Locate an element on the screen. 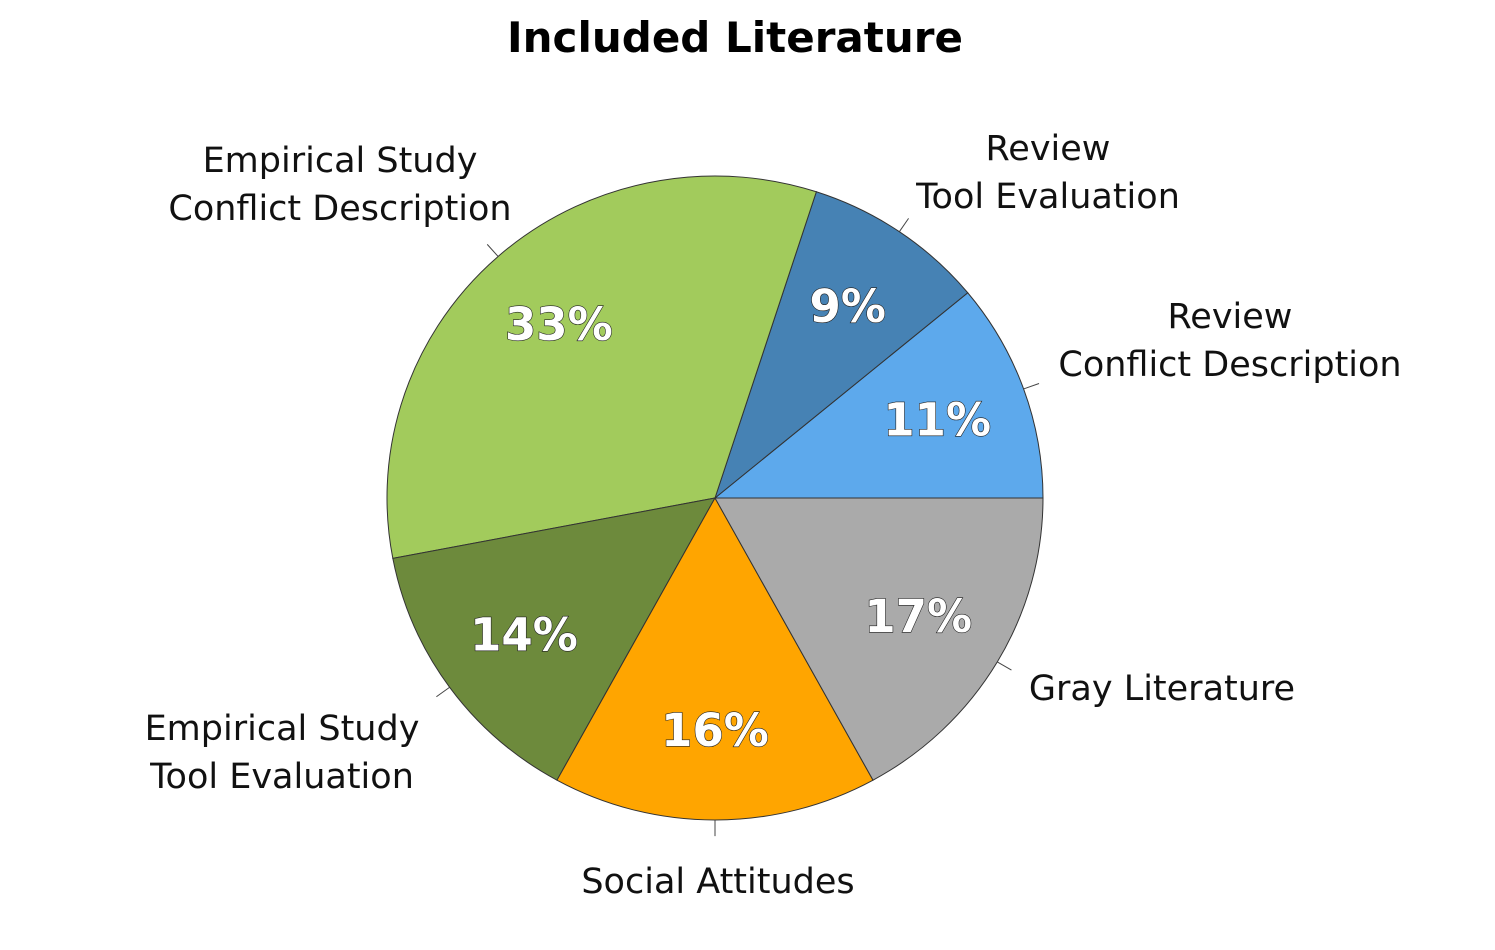 The image size is (1495, 950). slice-category-label: Social Attitudes is located at coordinates (717, 882).